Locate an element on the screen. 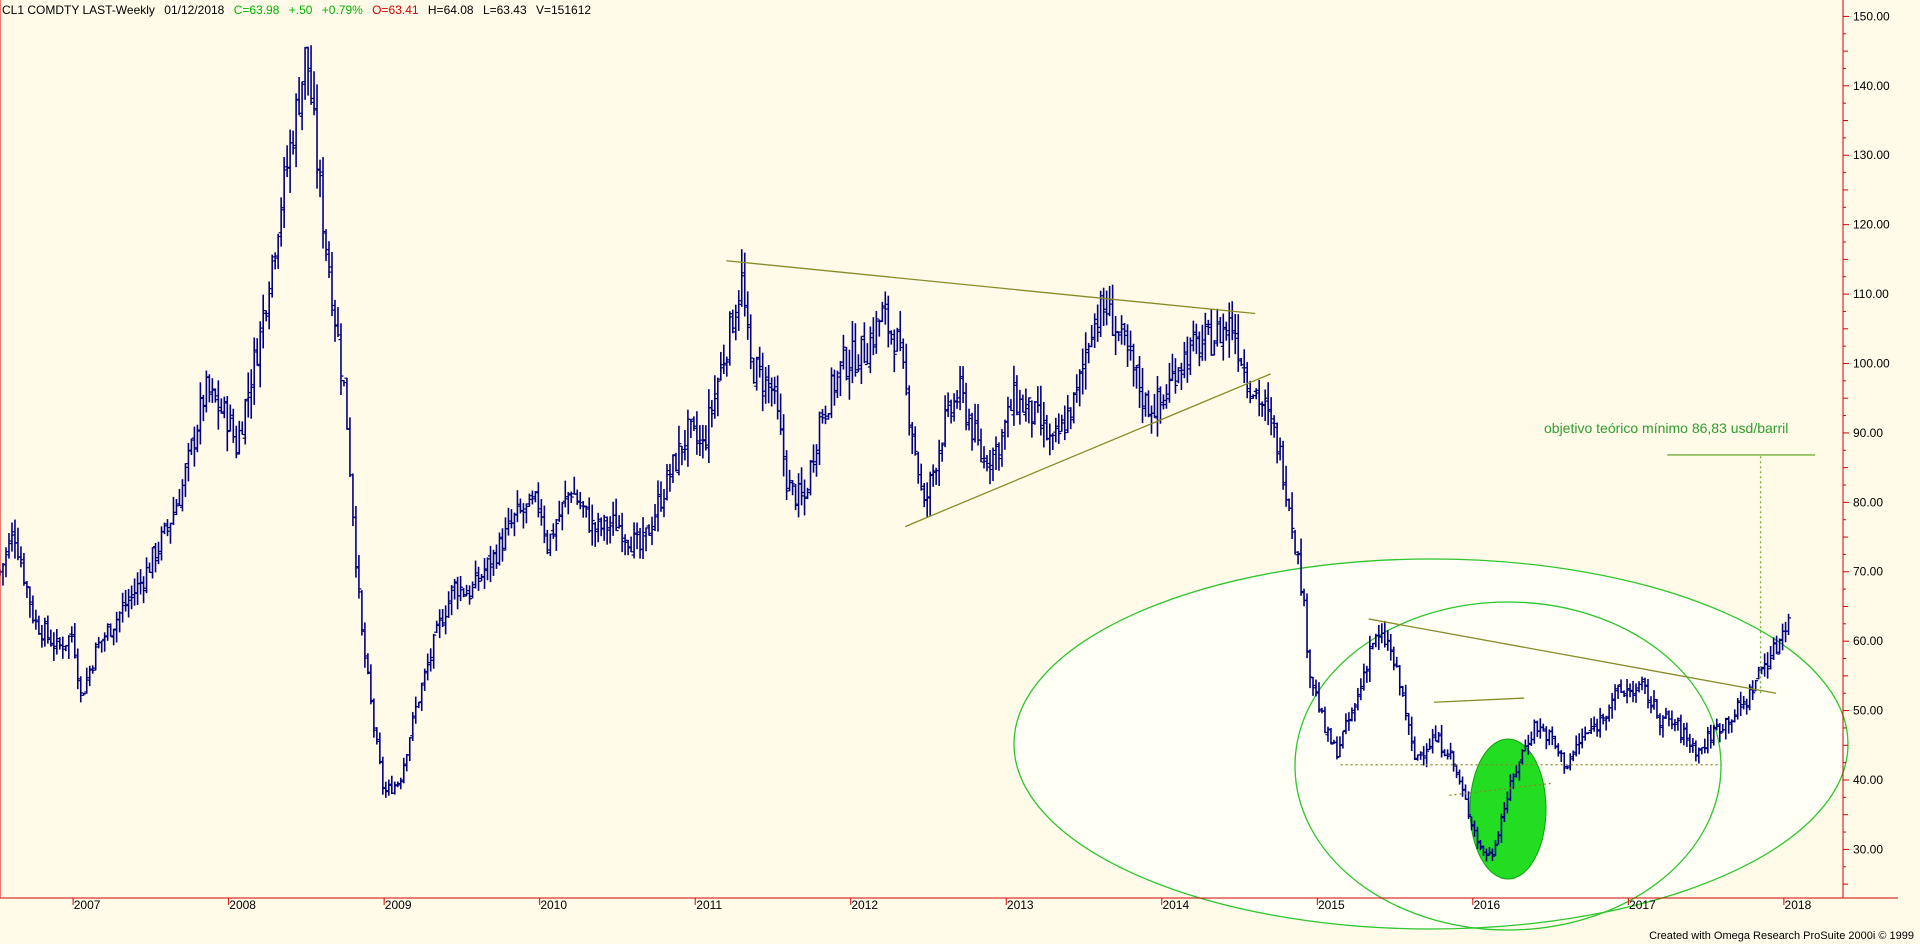 This screenshot has height=944, width=1920. y-tick-label: 70.00 is located at coordinates (1868, 572).